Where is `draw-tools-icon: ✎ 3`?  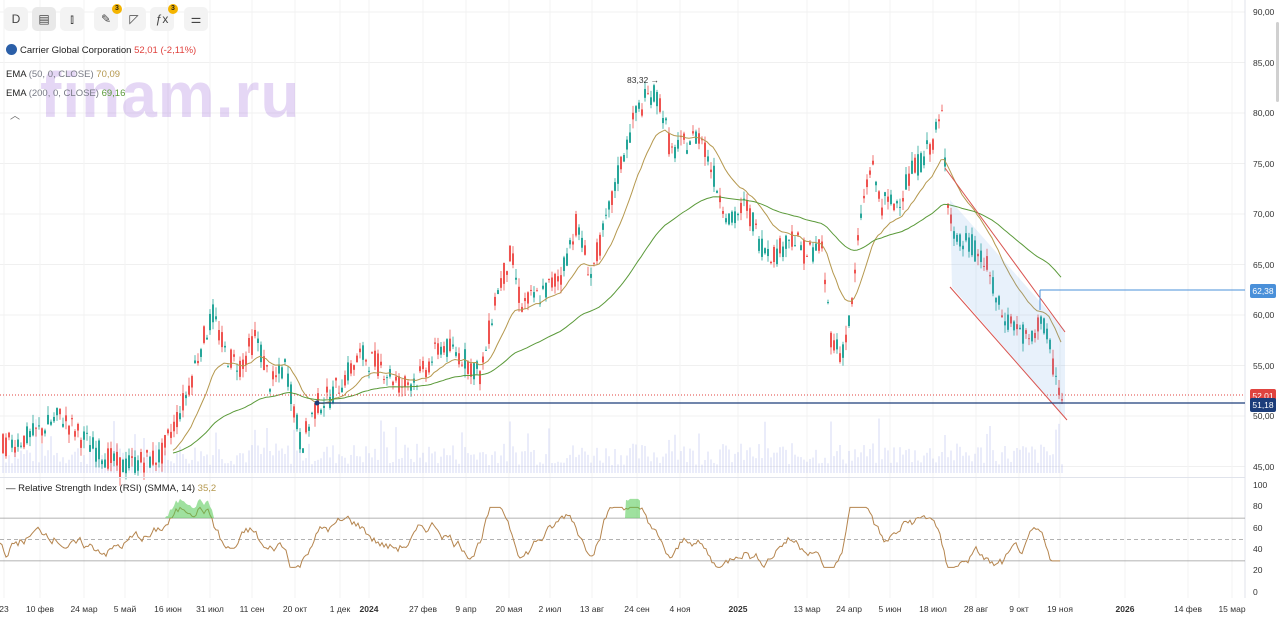
draw-tools-icon: ✎ 3 is located at coordinates (108, 17).